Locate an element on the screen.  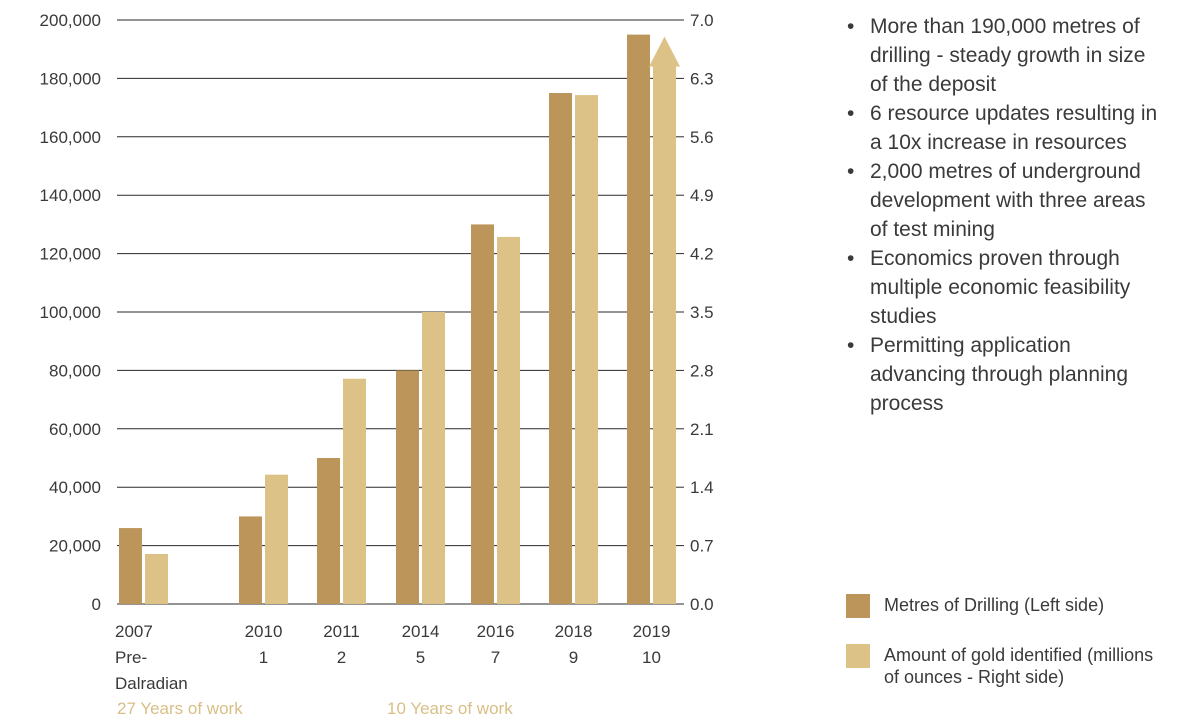
right-tick-label: 3.5 is located at coordinates (702, 312).